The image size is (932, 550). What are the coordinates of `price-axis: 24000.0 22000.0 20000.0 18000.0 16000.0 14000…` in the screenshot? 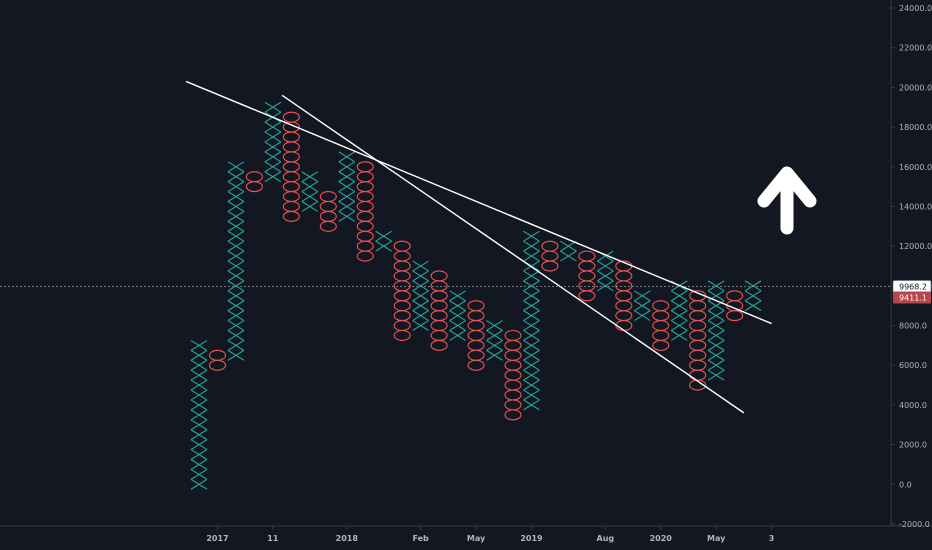 It's located at (911, 266).